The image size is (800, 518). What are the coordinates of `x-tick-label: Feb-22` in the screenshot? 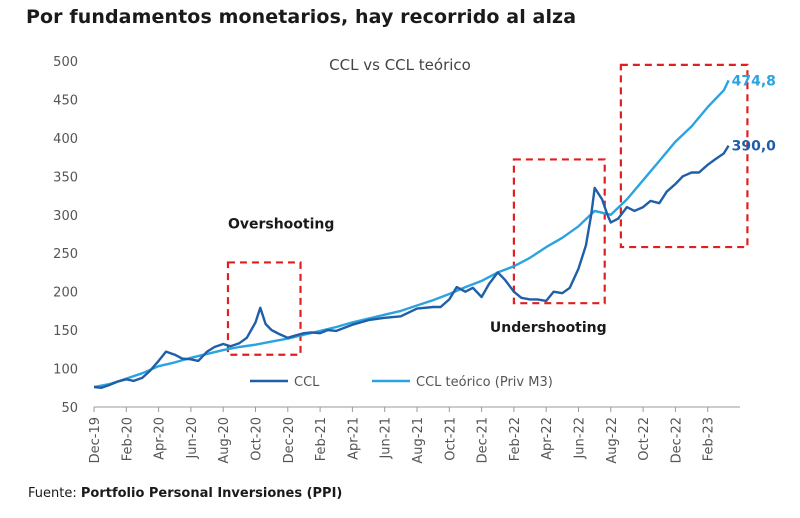 It's located at (515, 439).